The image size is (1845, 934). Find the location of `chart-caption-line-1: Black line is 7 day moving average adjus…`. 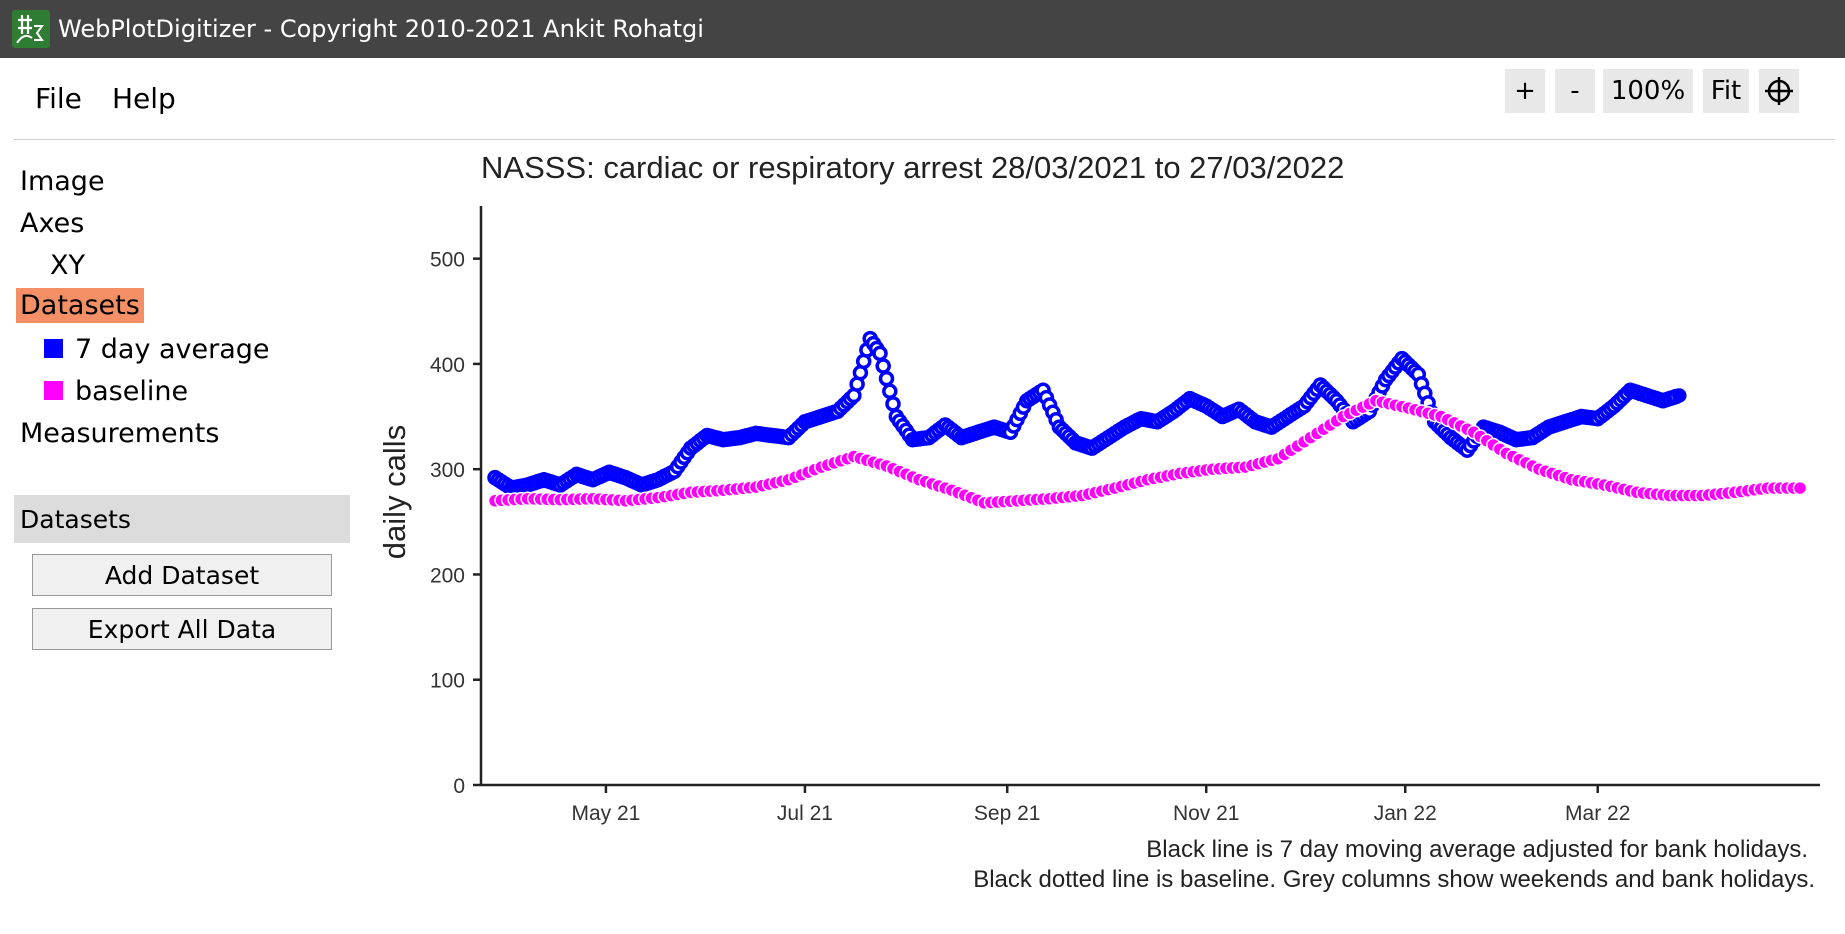

chart-caption-line-1: Black line is 7 day moving average adjus… is located at coordinates (1477, 849).